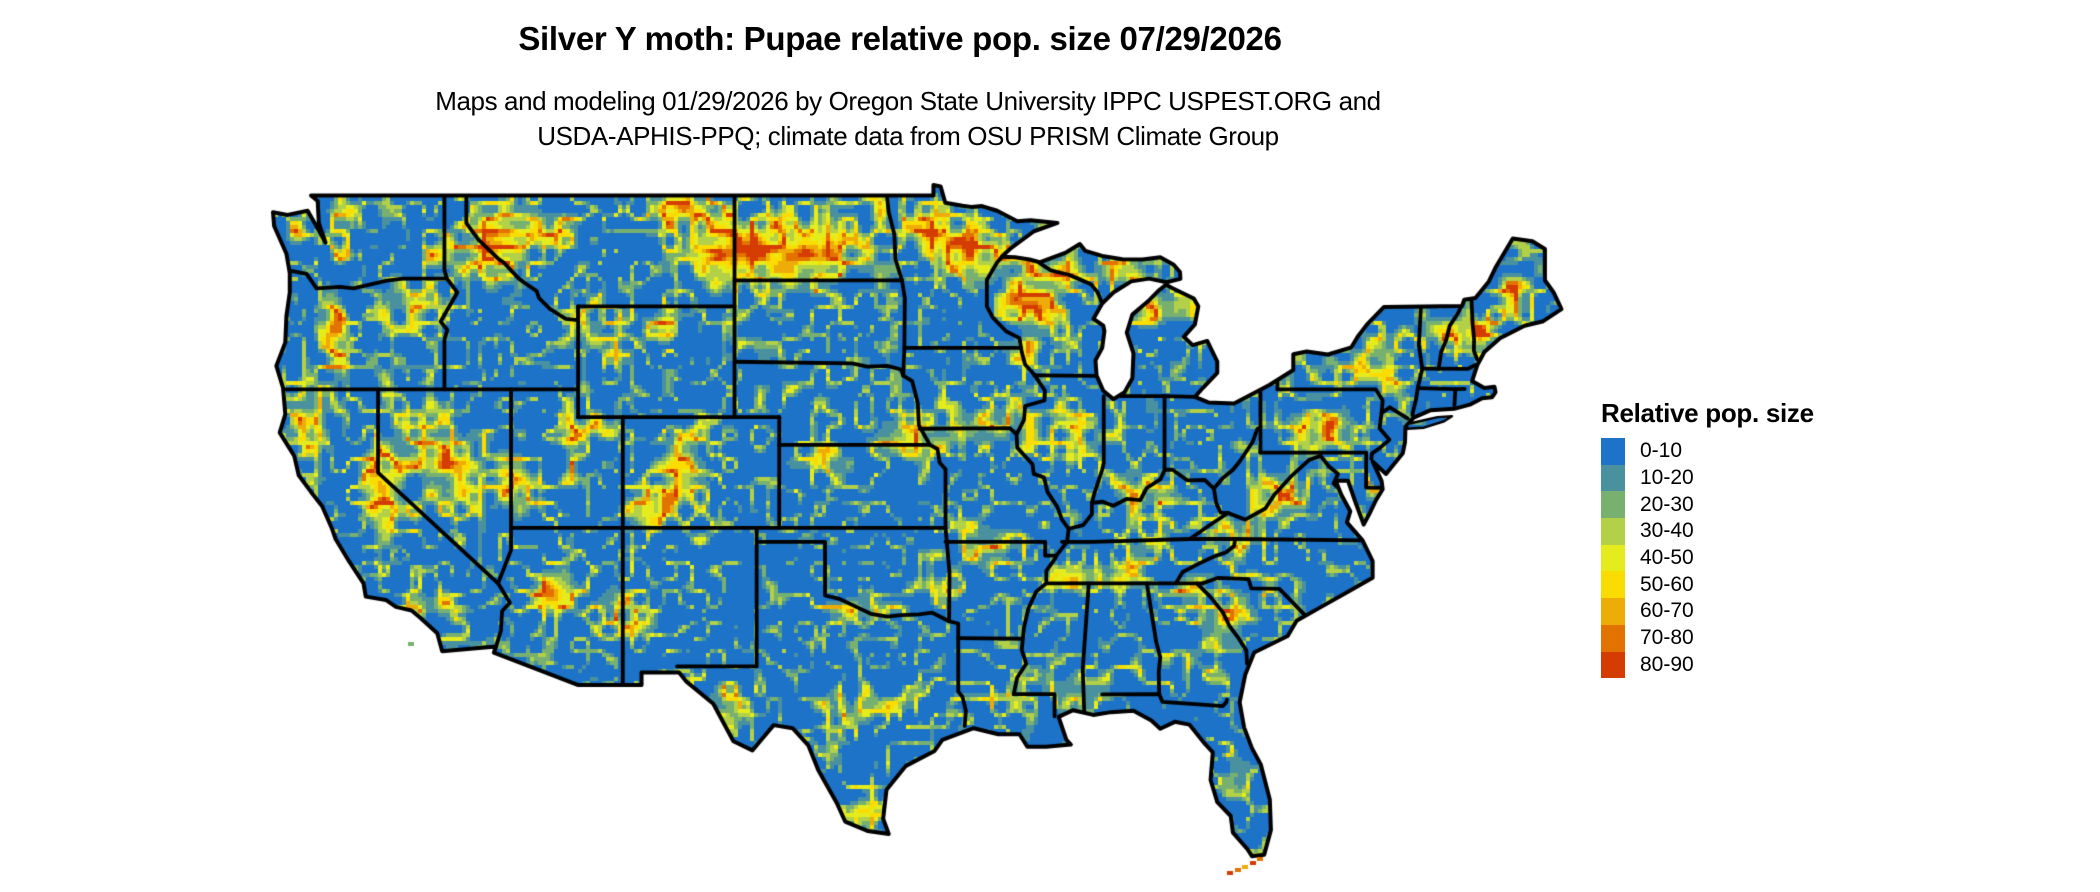 The image size is (2100, 892). Describe the element at coordinates (1707, 665) in the screenshot. I see `legend-item: 80-90` at that location.